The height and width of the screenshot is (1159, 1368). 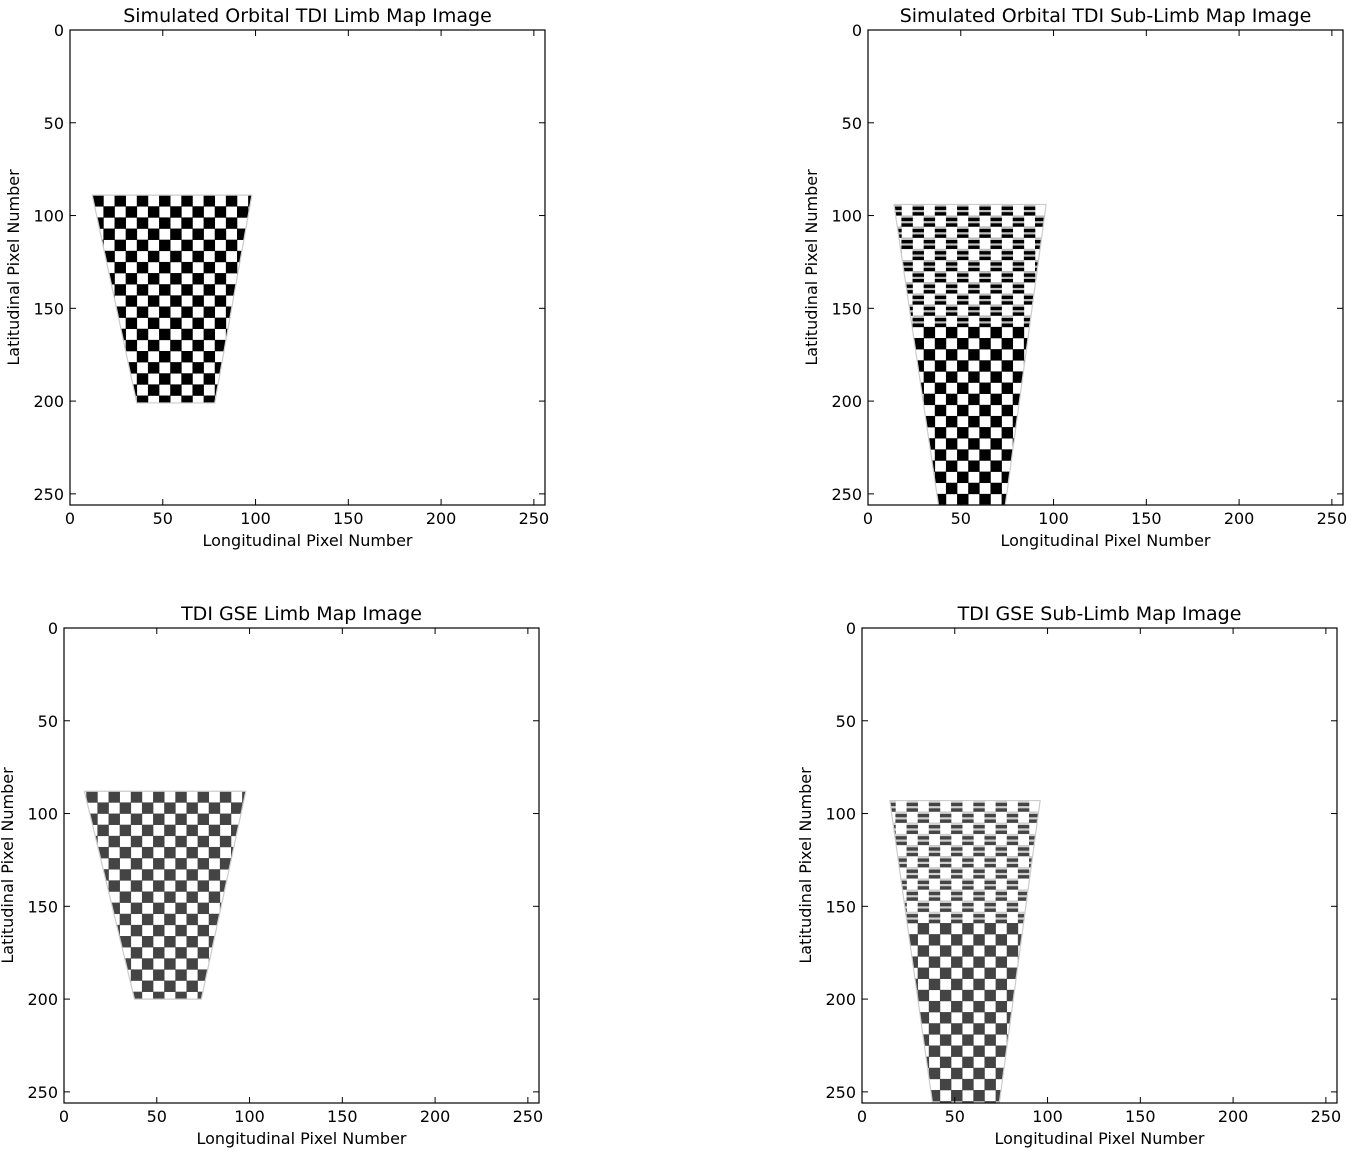 What do you see at coordinates (342, 1116) in the screenshot?
I see `x-tick-label: 150` at bounding box center [342, 1116].